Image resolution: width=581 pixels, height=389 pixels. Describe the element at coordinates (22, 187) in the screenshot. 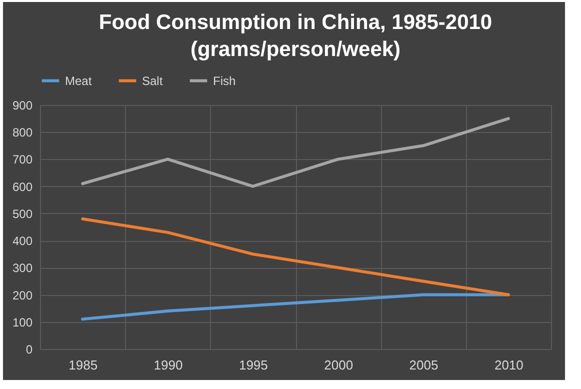

I see `y-tick-label: 600` at that location.